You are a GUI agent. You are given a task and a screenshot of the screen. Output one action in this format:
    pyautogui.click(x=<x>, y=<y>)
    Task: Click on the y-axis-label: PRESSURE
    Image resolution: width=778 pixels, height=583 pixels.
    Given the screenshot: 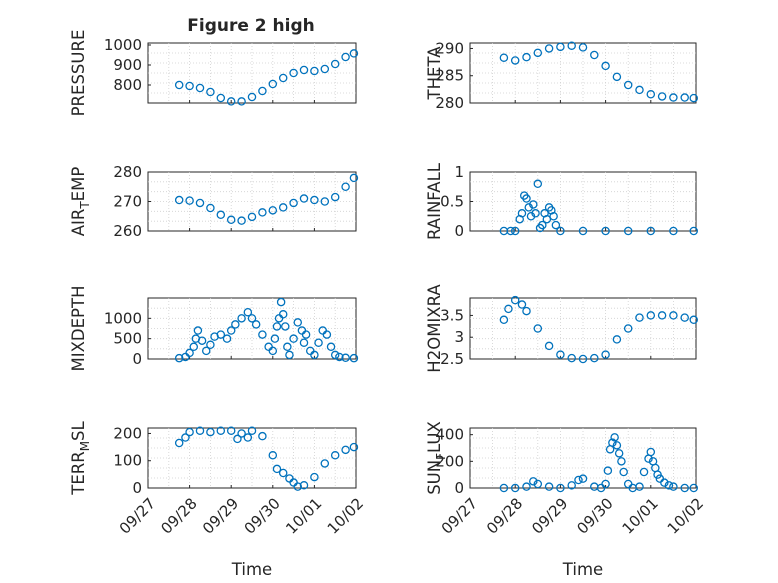 What is the action you would take?
    pyautogui.click(x=78, y=73)
    